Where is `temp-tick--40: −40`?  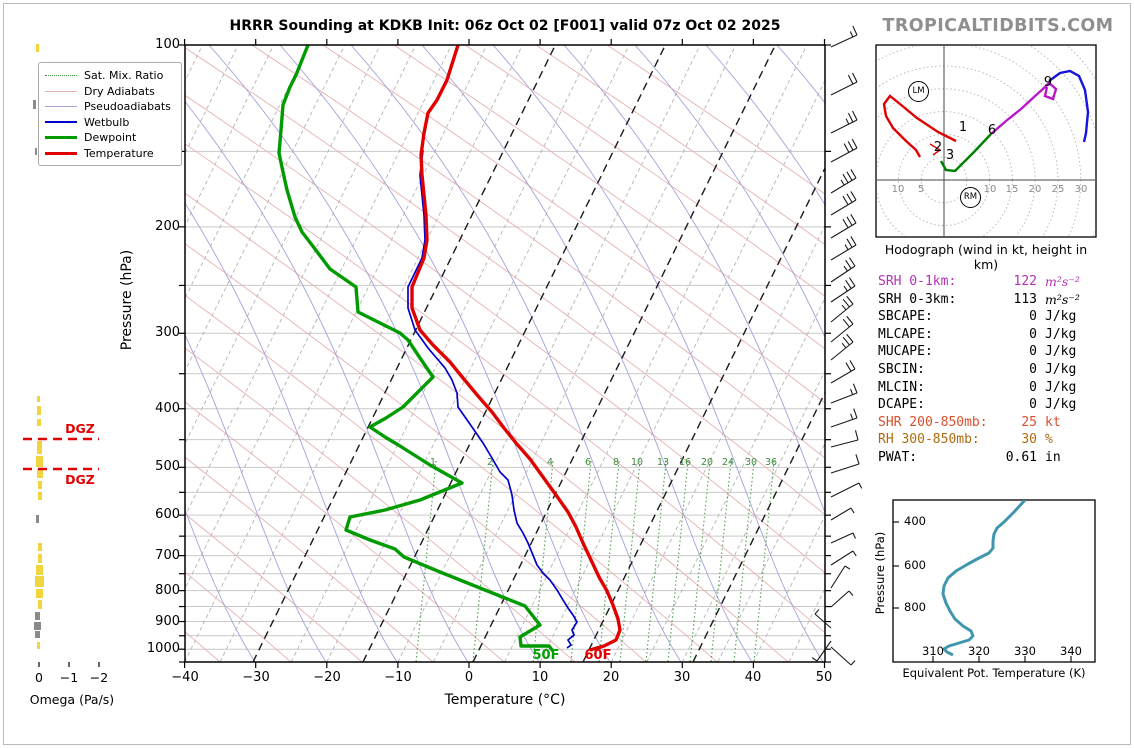 temp-tick--40: −40 is located at coordinates (185, 677).